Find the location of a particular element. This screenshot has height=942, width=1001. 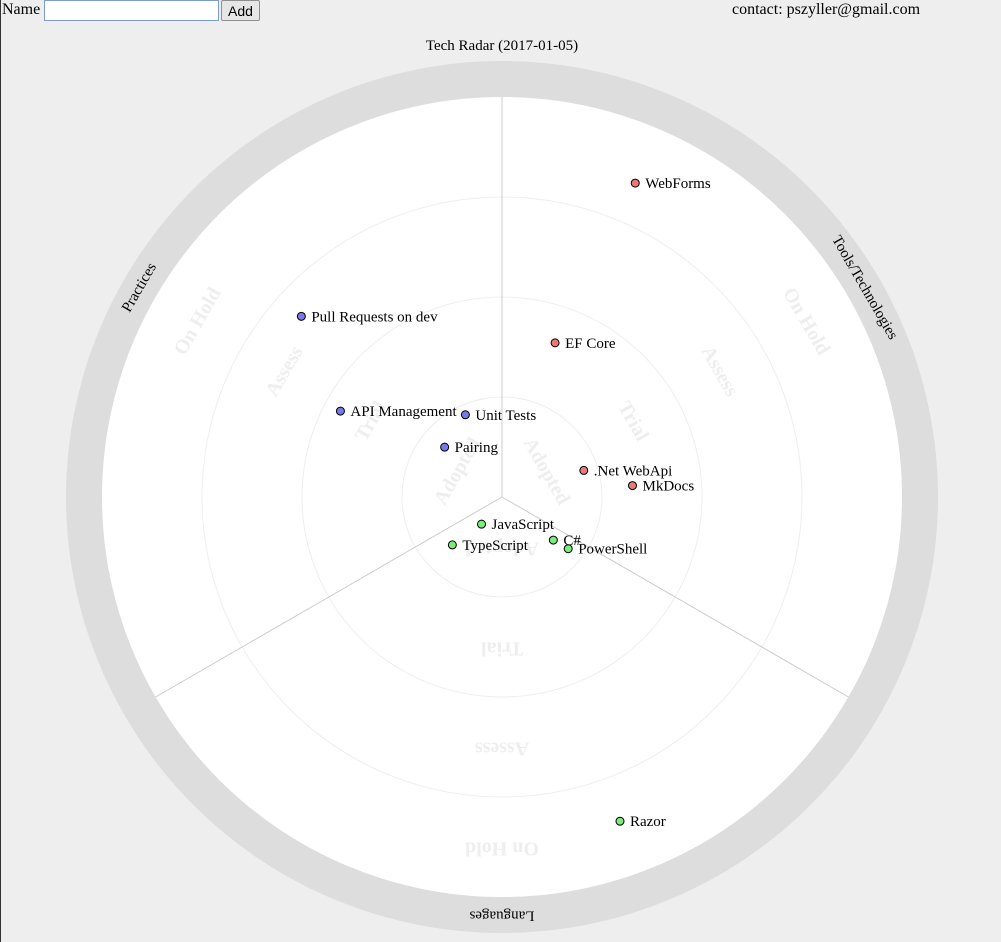

blip-razor: Razor is located at coordinates (640, 822).